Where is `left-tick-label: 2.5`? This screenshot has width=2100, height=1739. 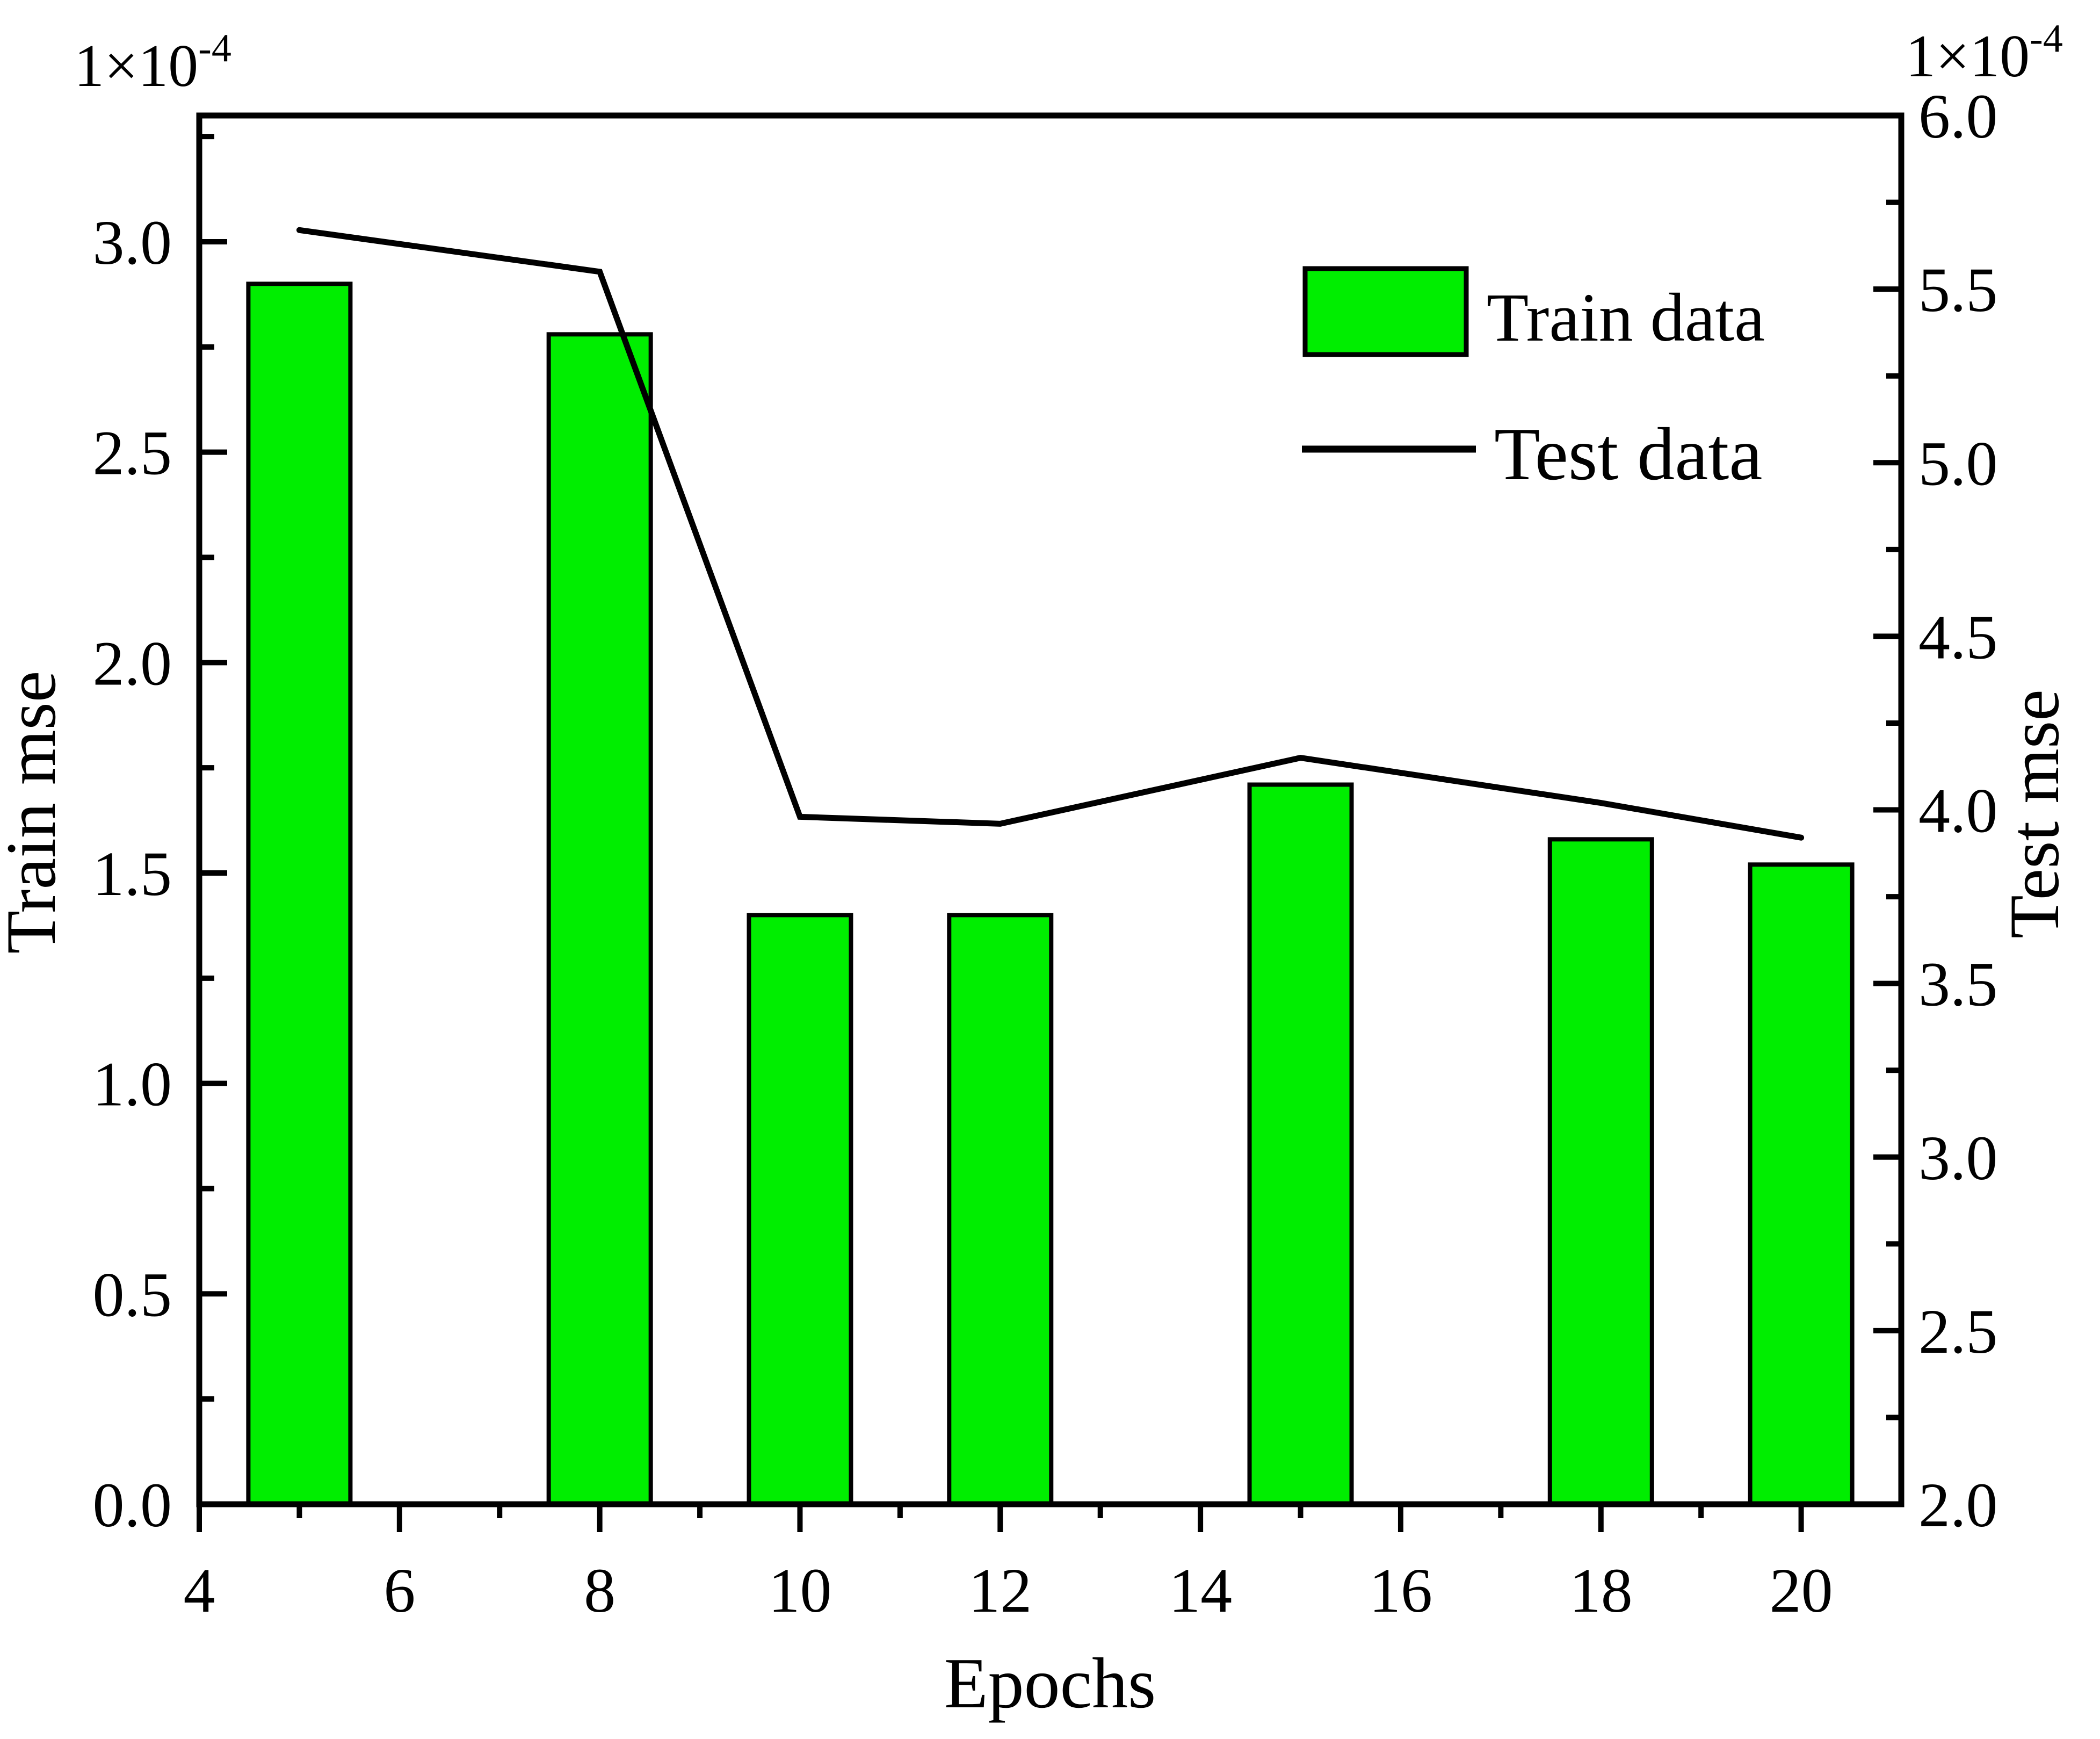 left-tick-label: 2.5 is located at coordinates (132, 453).